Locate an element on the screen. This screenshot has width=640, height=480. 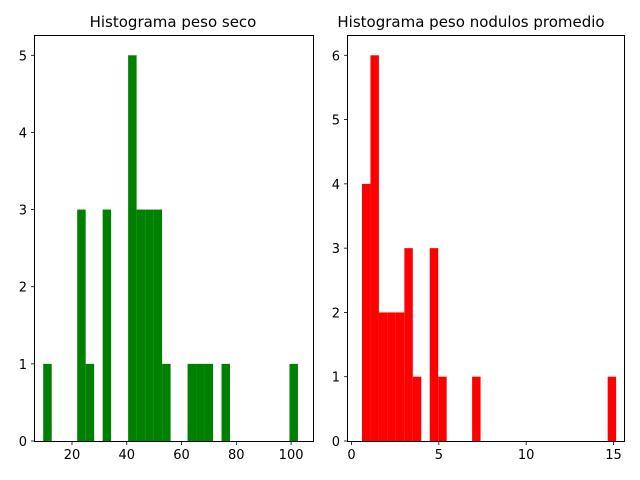
x-tick-label: 5 is located at coordinates (439, 455).